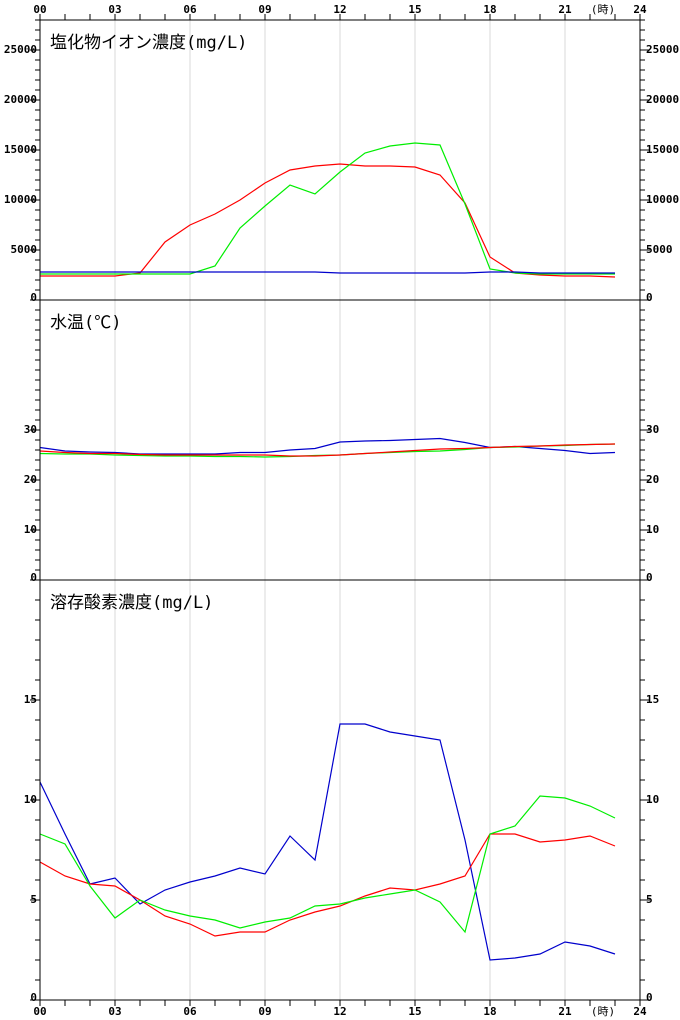  Describe the element at coordinates (85, 323) in the screenshot. I see `panel-title: 水温(℃)` at that location.